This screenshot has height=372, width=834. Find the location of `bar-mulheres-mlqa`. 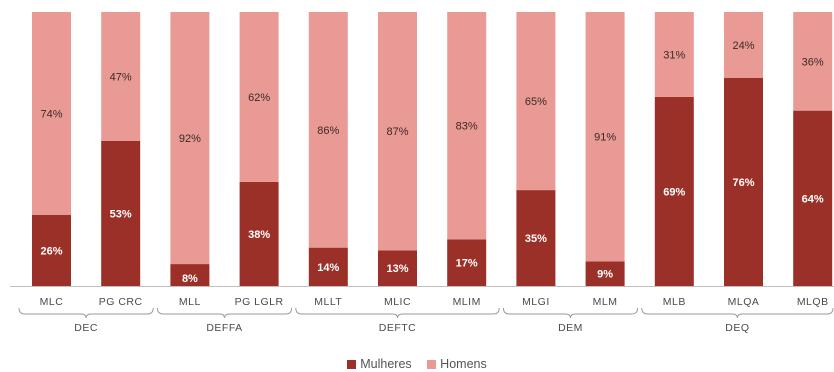

bar-mulheres-mlqa is located at coordinates (743, 181).